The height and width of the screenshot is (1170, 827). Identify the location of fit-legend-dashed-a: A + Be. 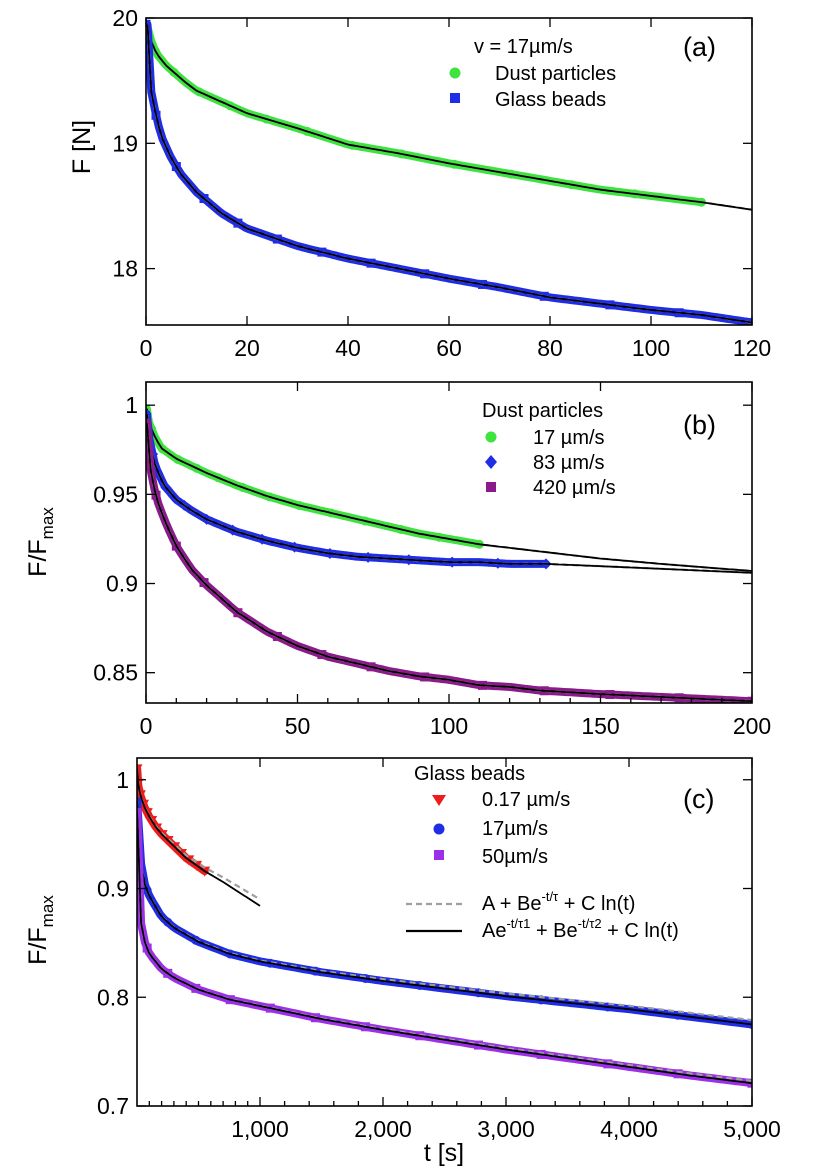
(512, 904).